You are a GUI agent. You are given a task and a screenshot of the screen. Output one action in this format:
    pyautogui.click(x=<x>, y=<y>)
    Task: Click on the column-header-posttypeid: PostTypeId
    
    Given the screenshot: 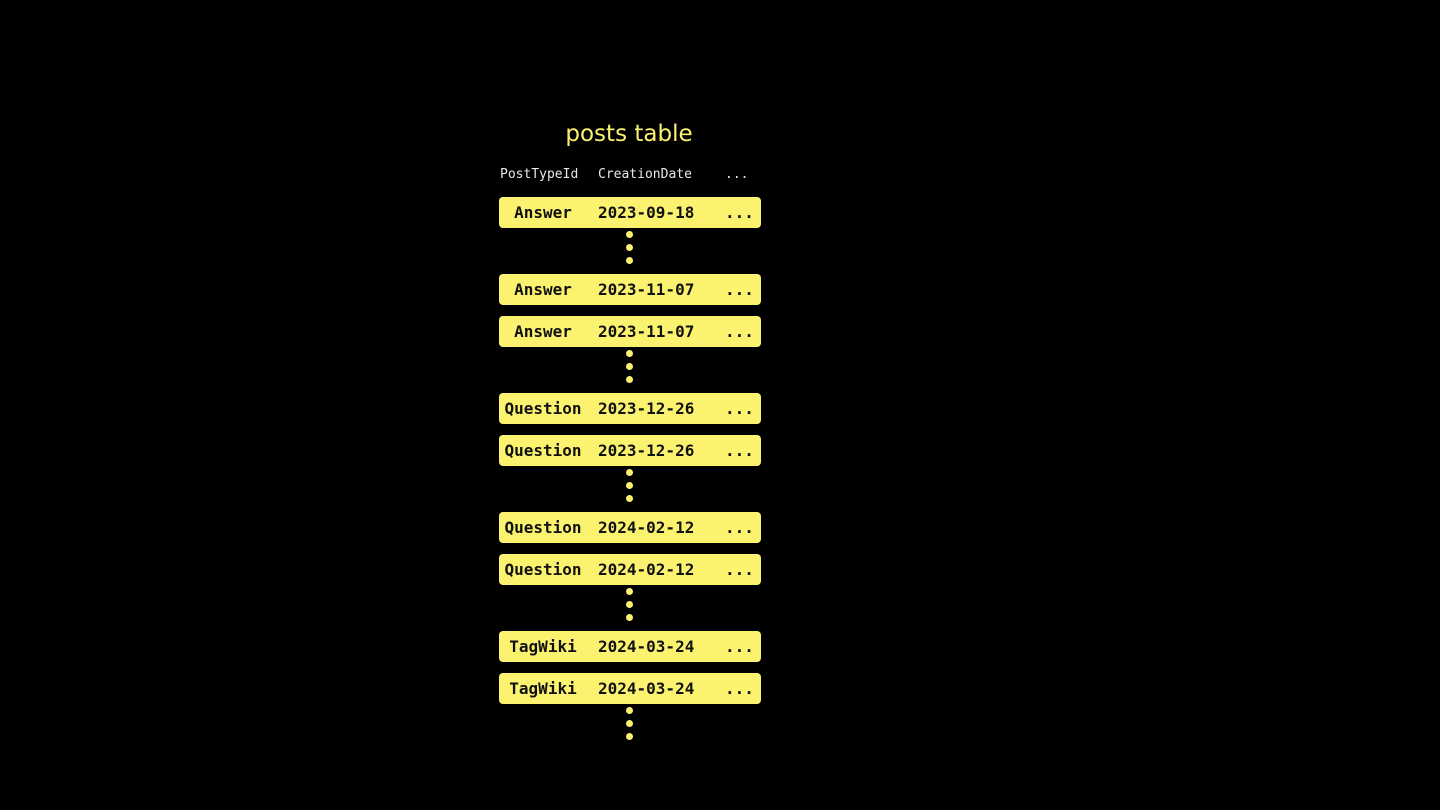 What is the action you would take?
    pyautogui.click(x=539, y=174)
    